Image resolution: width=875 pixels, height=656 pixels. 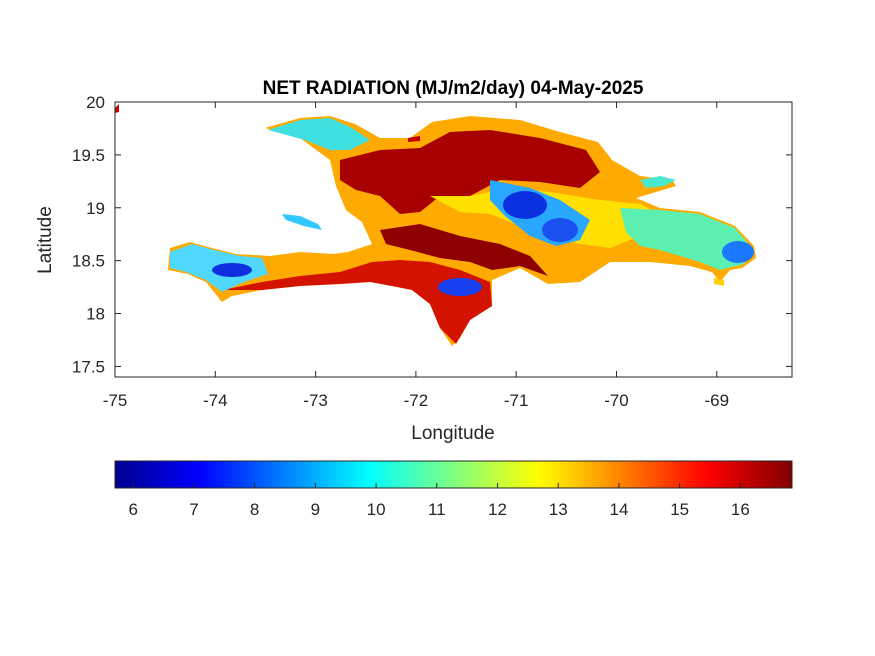 I want to click on colorbar-tick-label: 14, so click(x=618, y=509).